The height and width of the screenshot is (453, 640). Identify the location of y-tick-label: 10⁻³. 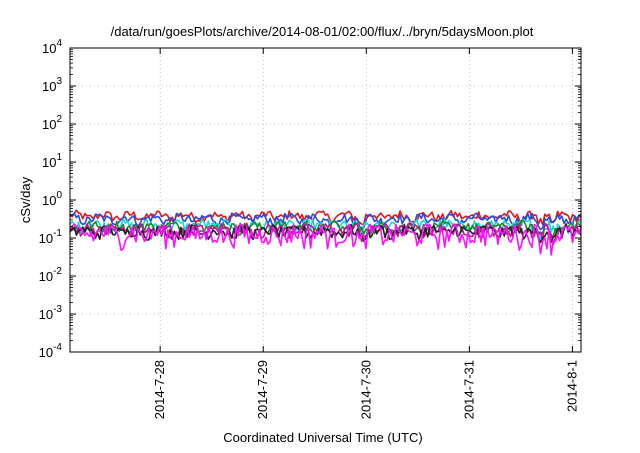
(51, 313).